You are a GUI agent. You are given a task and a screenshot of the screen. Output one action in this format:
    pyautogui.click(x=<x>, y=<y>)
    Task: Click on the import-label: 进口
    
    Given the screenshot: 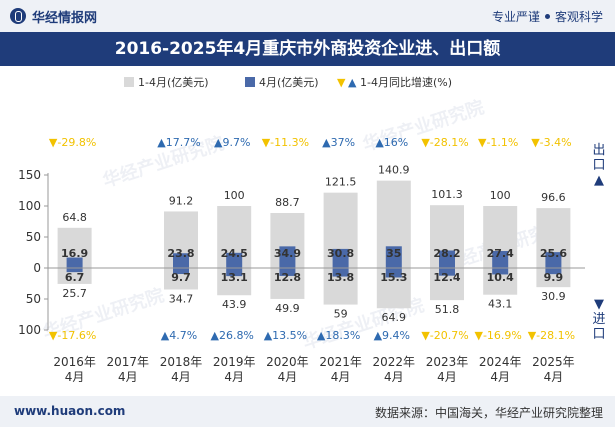 What is the action you would take?
    pyautogui.click(x=599, y=327)
    